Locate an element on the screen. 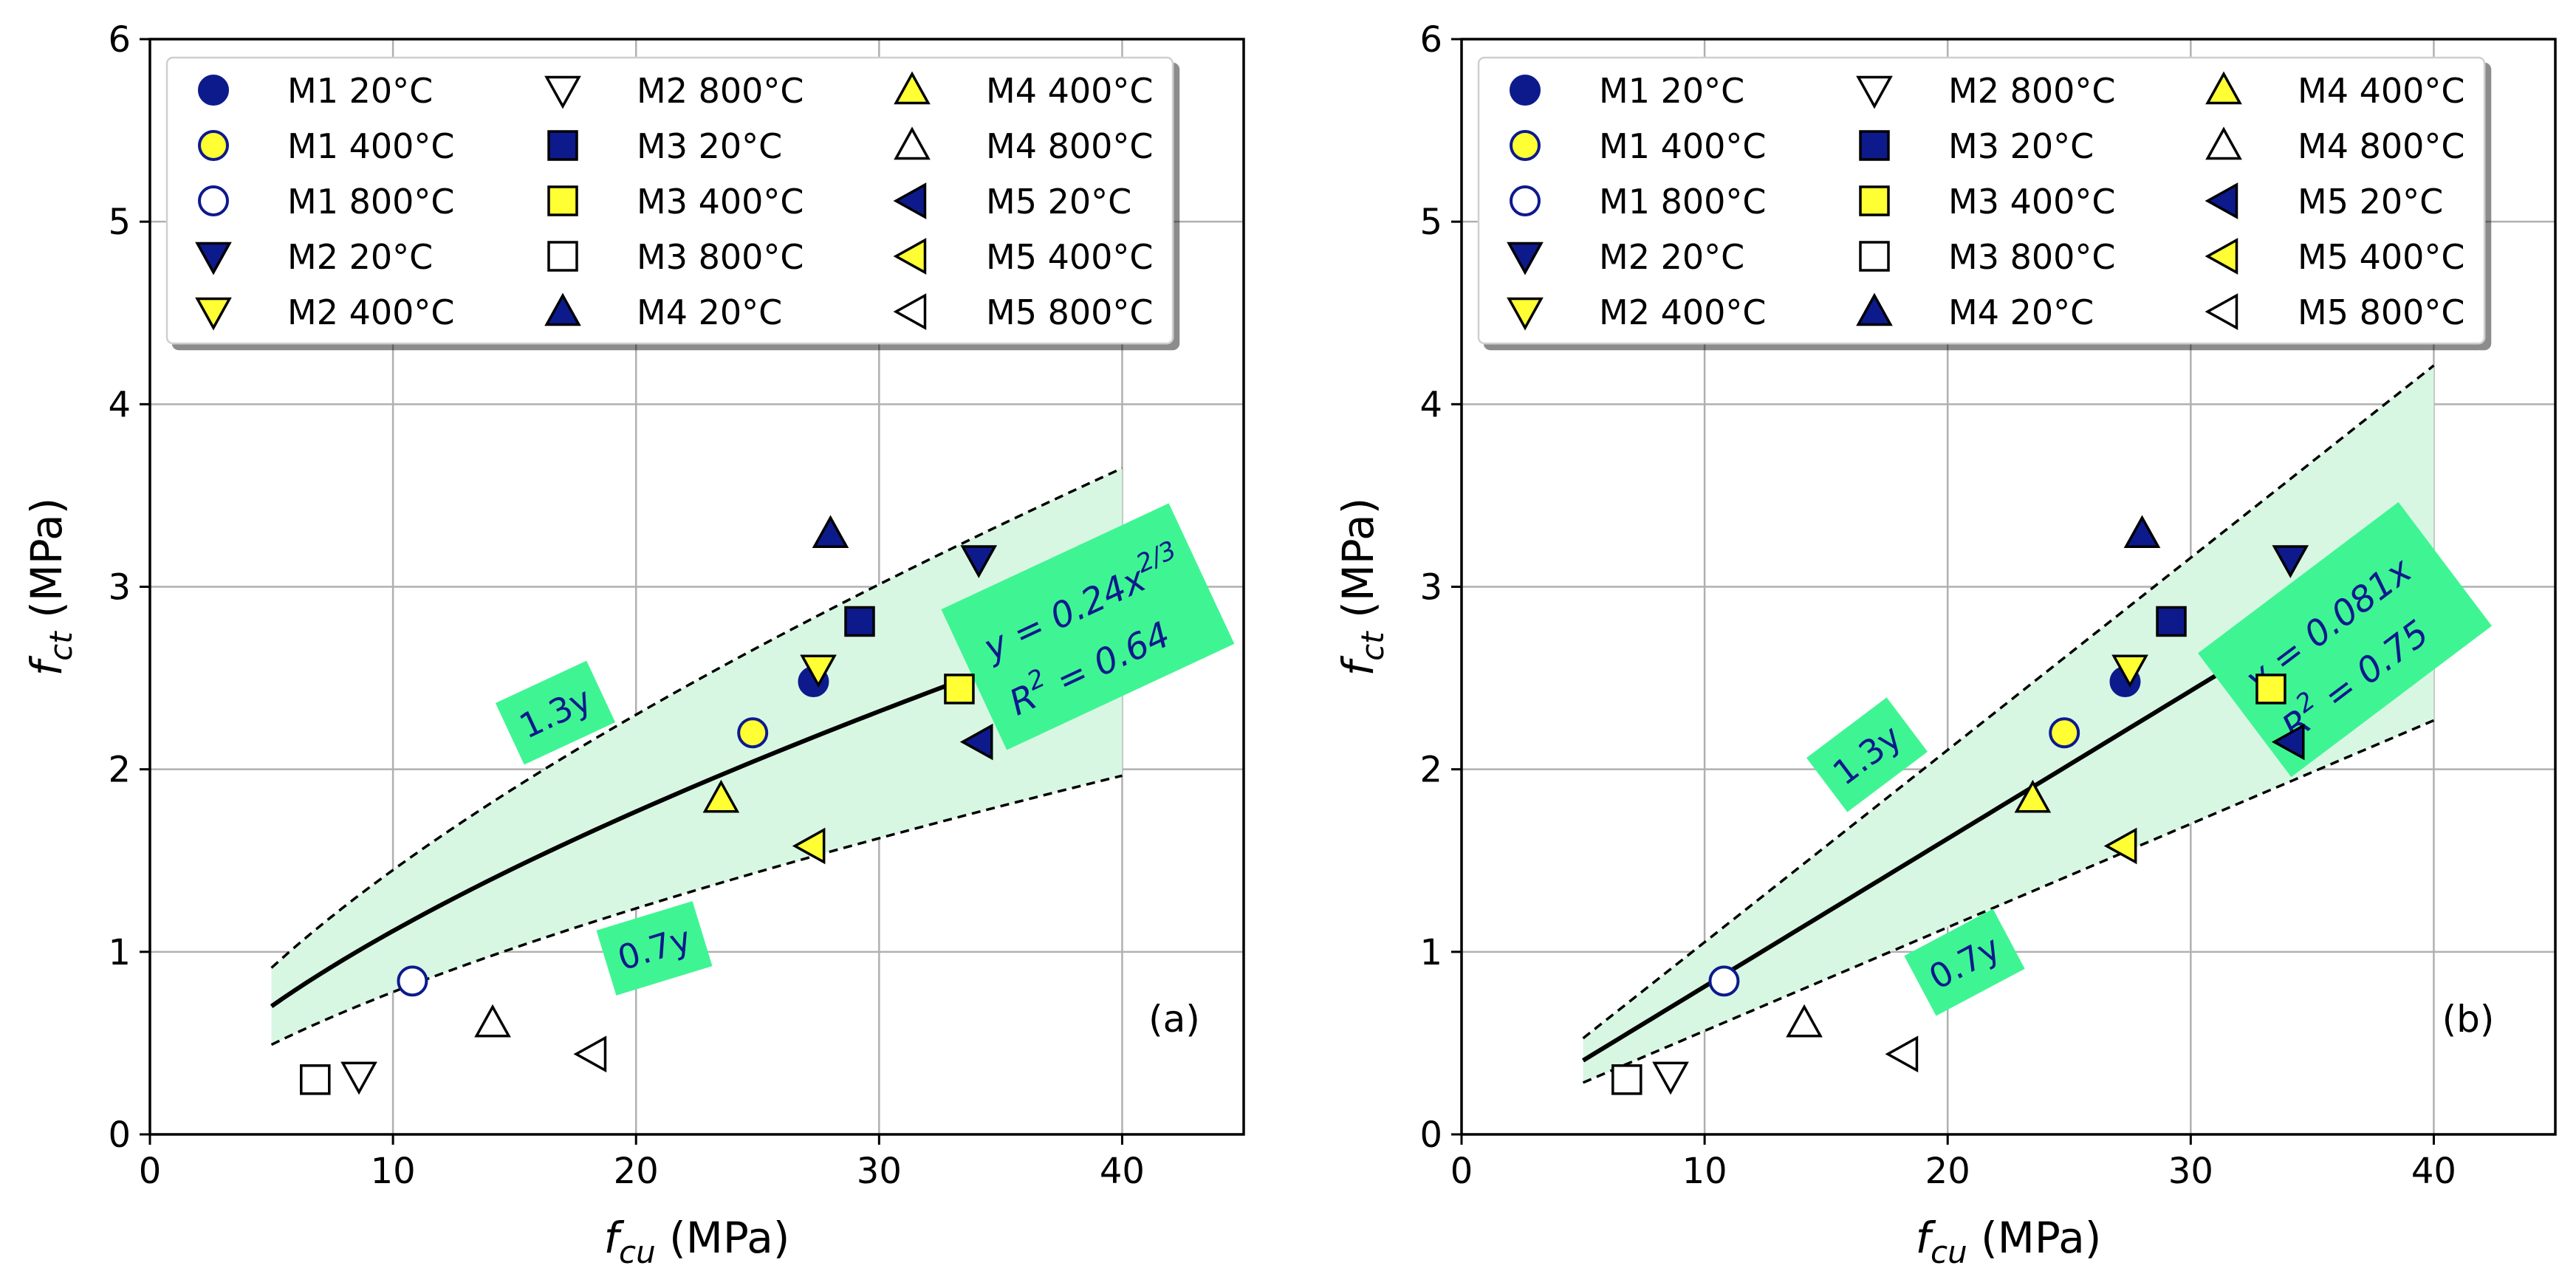 This screenshot has width=2576, height=1288. x-tick-label: 20 is located at coordinates (636, 1171).